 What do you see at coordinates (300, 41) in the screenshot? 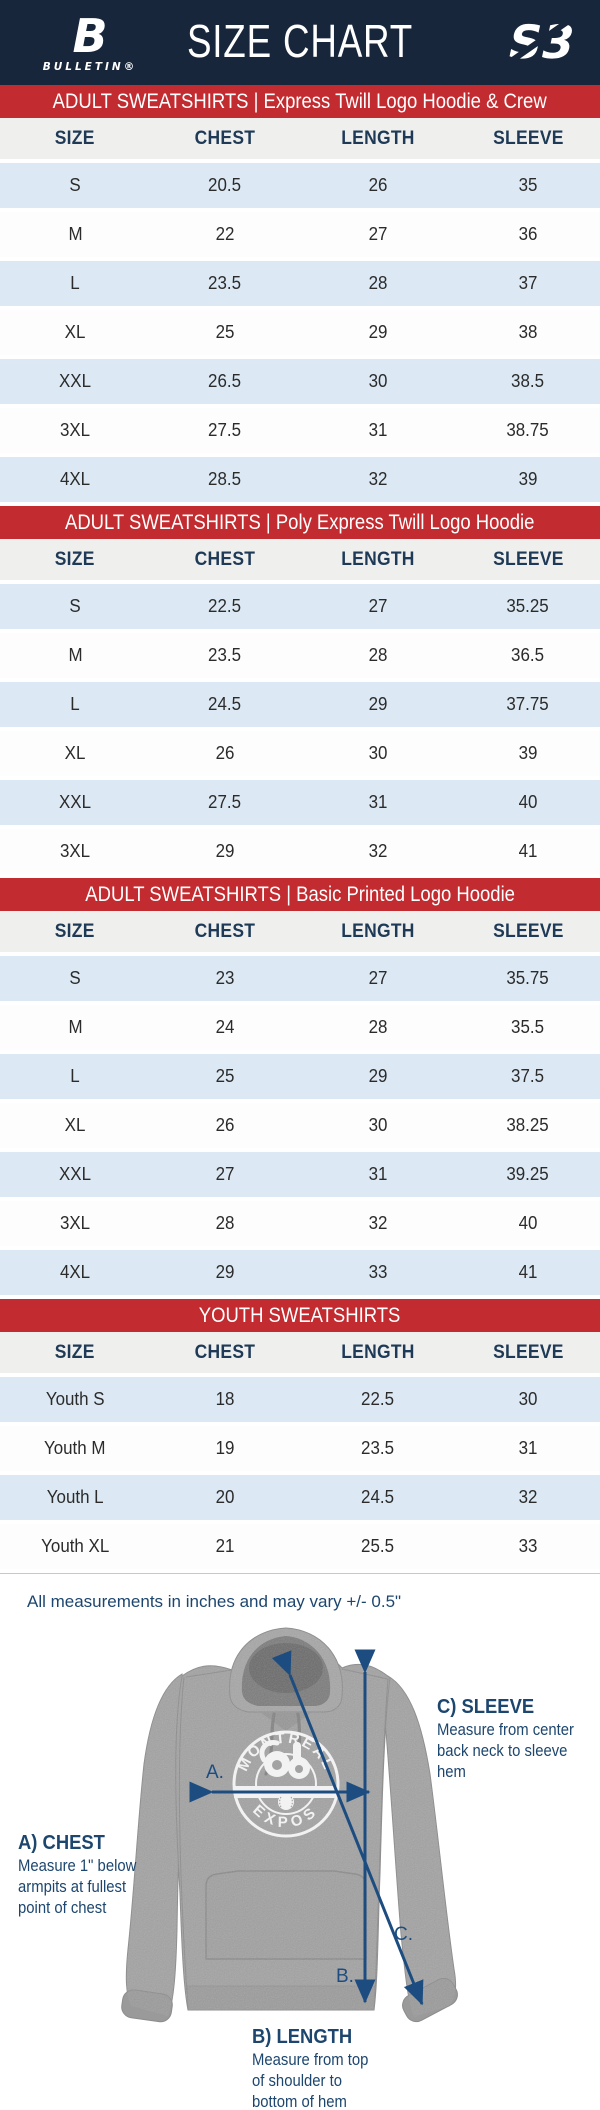
I see `page-title: SIZE CHART` at bounding box center [300, 41].